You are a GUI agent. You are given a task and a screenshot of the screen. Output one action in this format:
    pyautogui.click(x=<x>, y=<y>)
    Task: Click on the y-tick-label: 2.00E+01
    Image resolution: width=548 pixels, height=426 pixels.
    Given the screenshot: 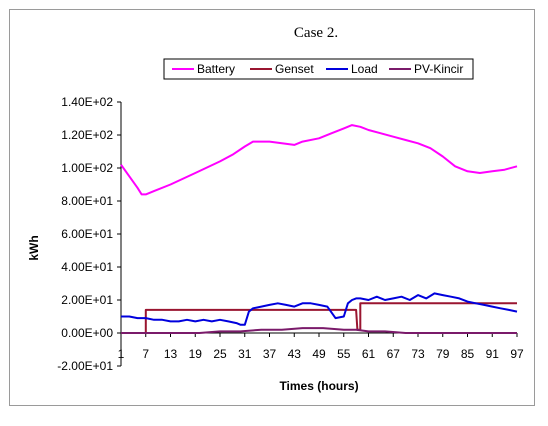 What is the action you would take?
    pyautogui.click(x=87, y=300)
    